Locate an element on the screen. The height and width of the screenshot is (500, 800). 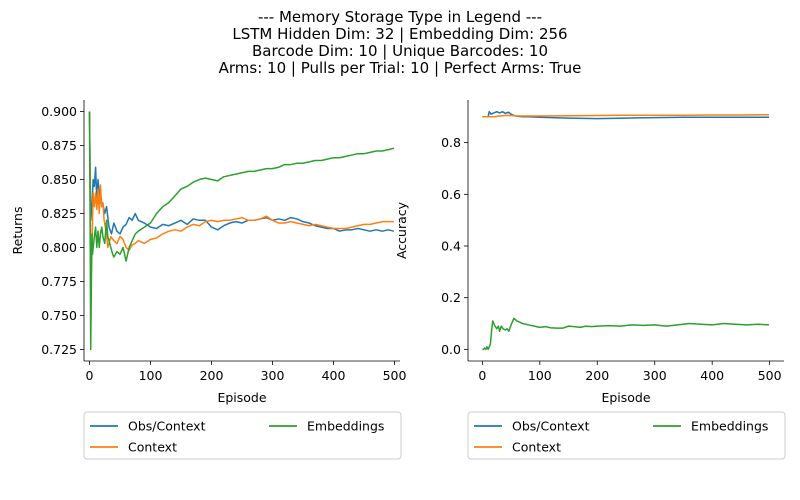
returns-y-tick-label: 0.900 is located at coordinates (59, 111).